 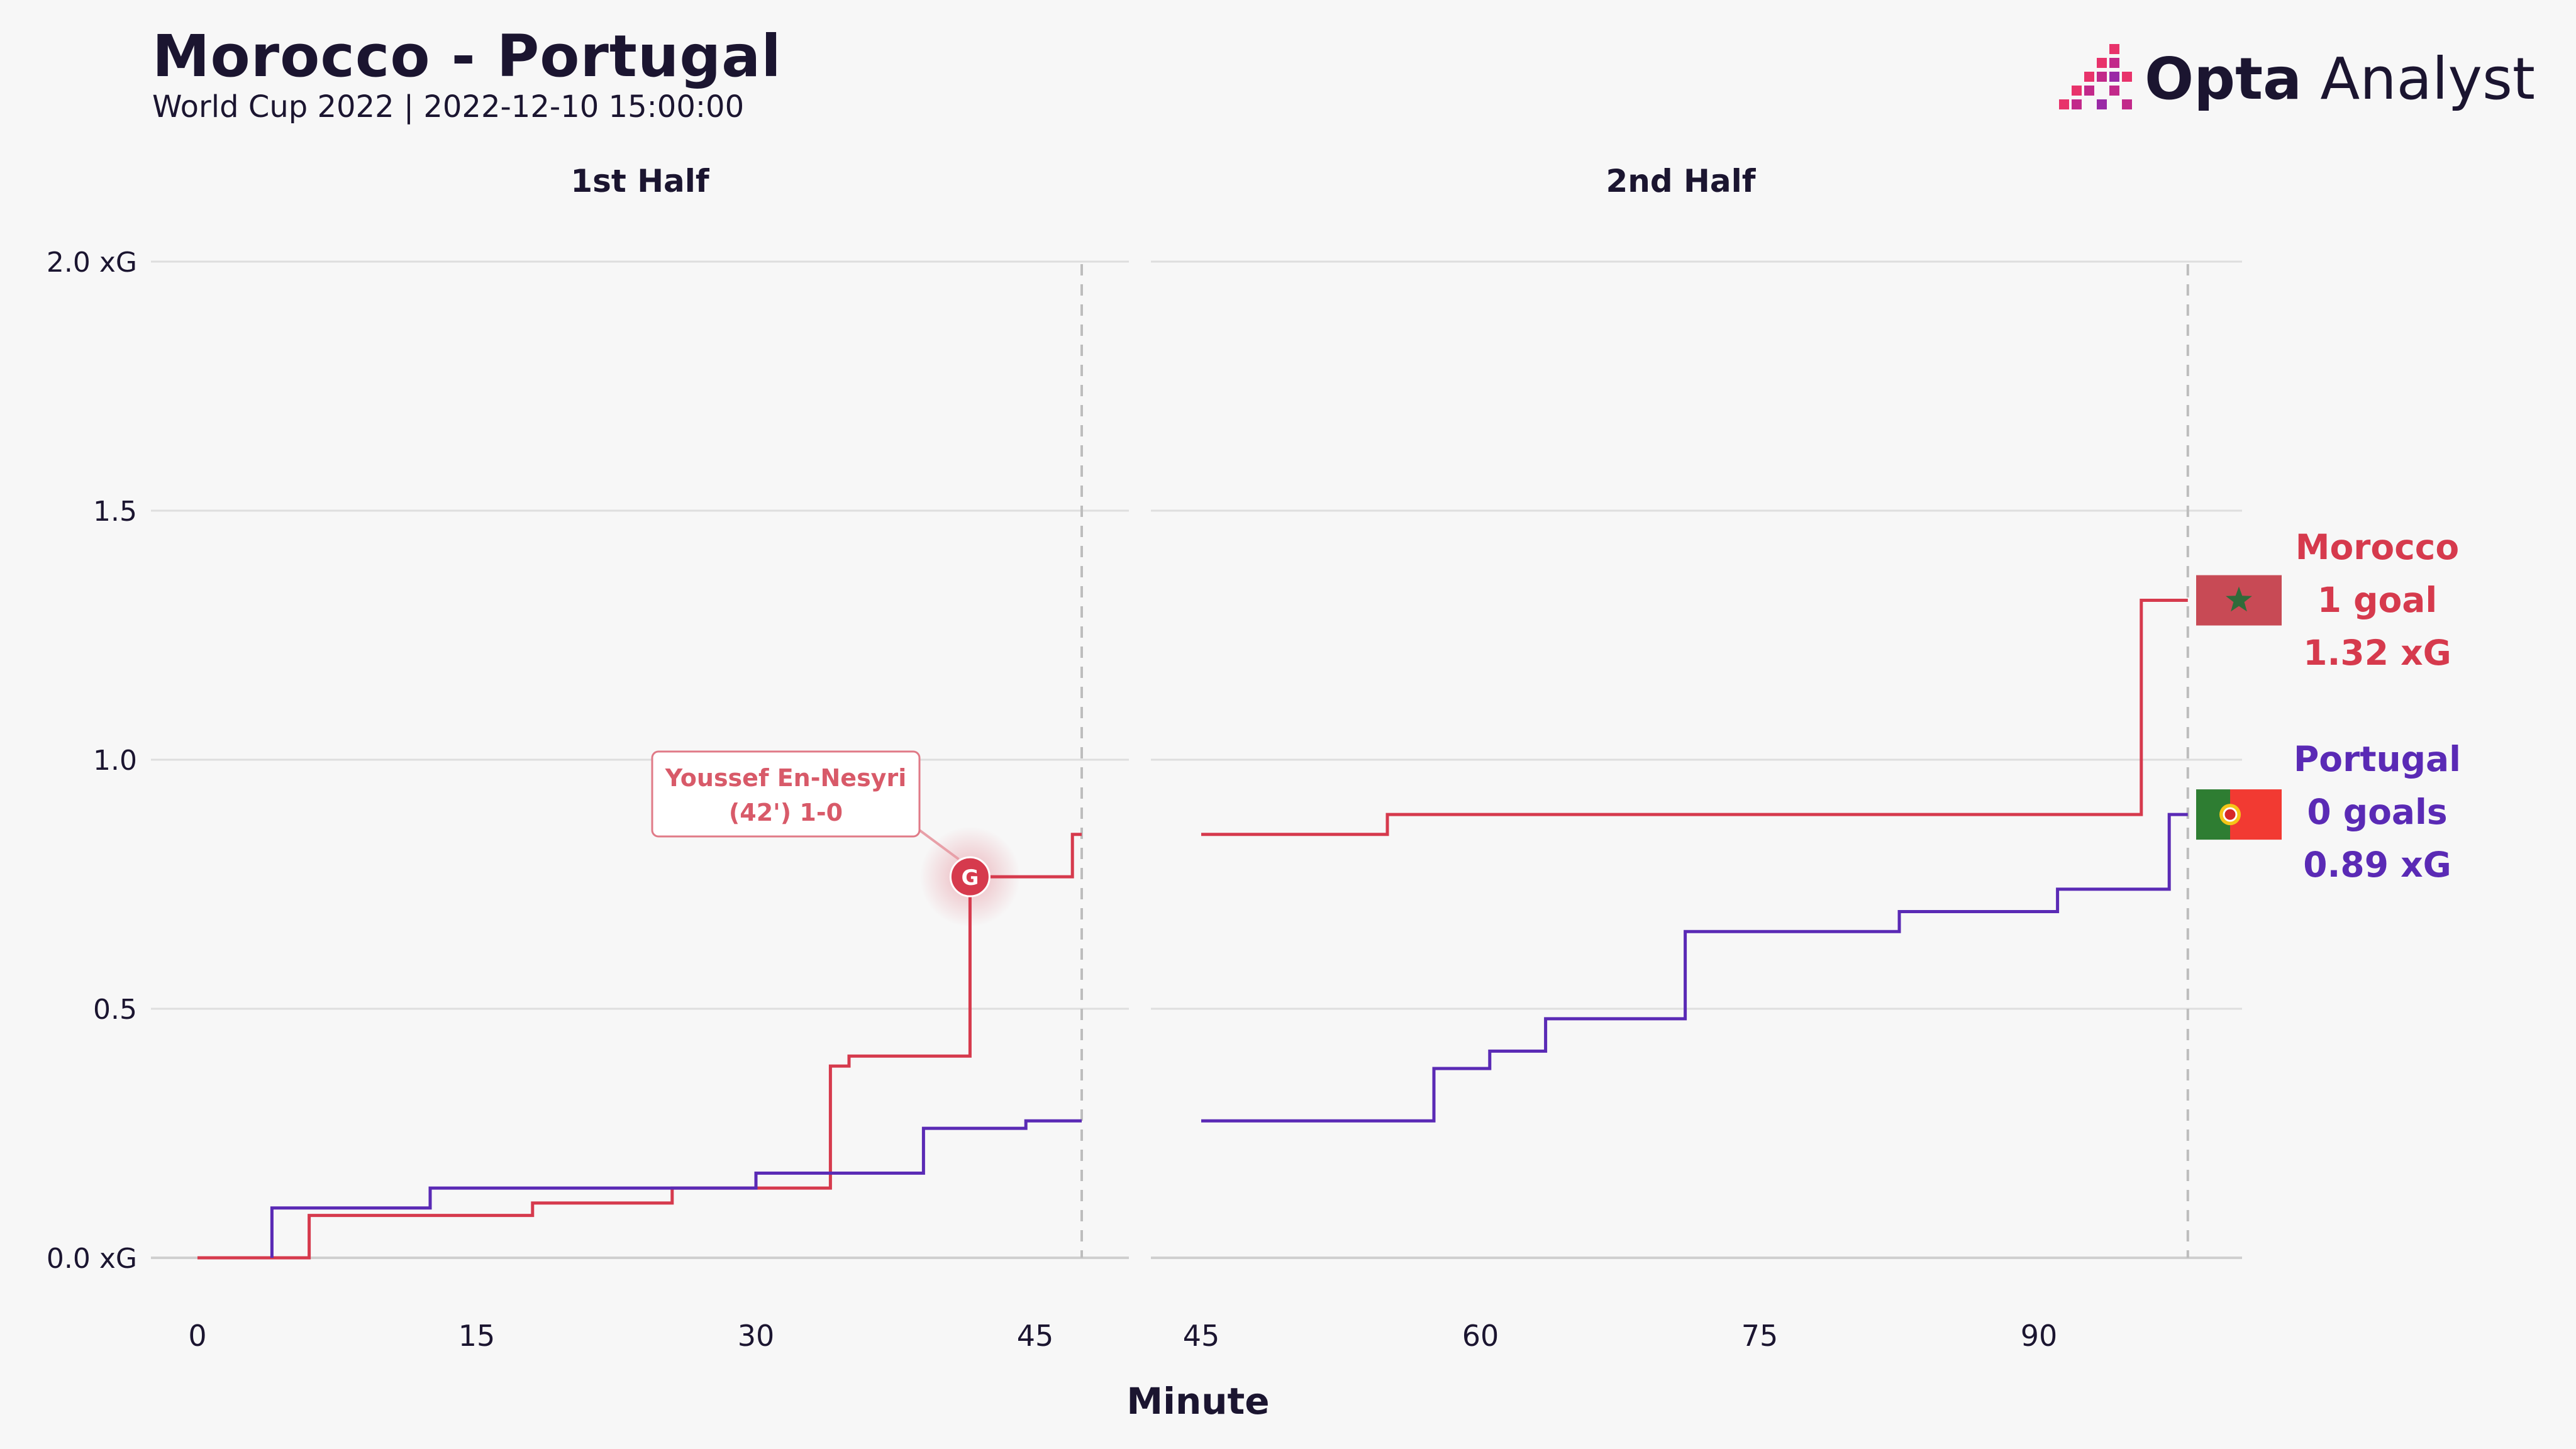 I want to click on logo-wordmark: Opta Analyst, so click(x=2340, y=79).